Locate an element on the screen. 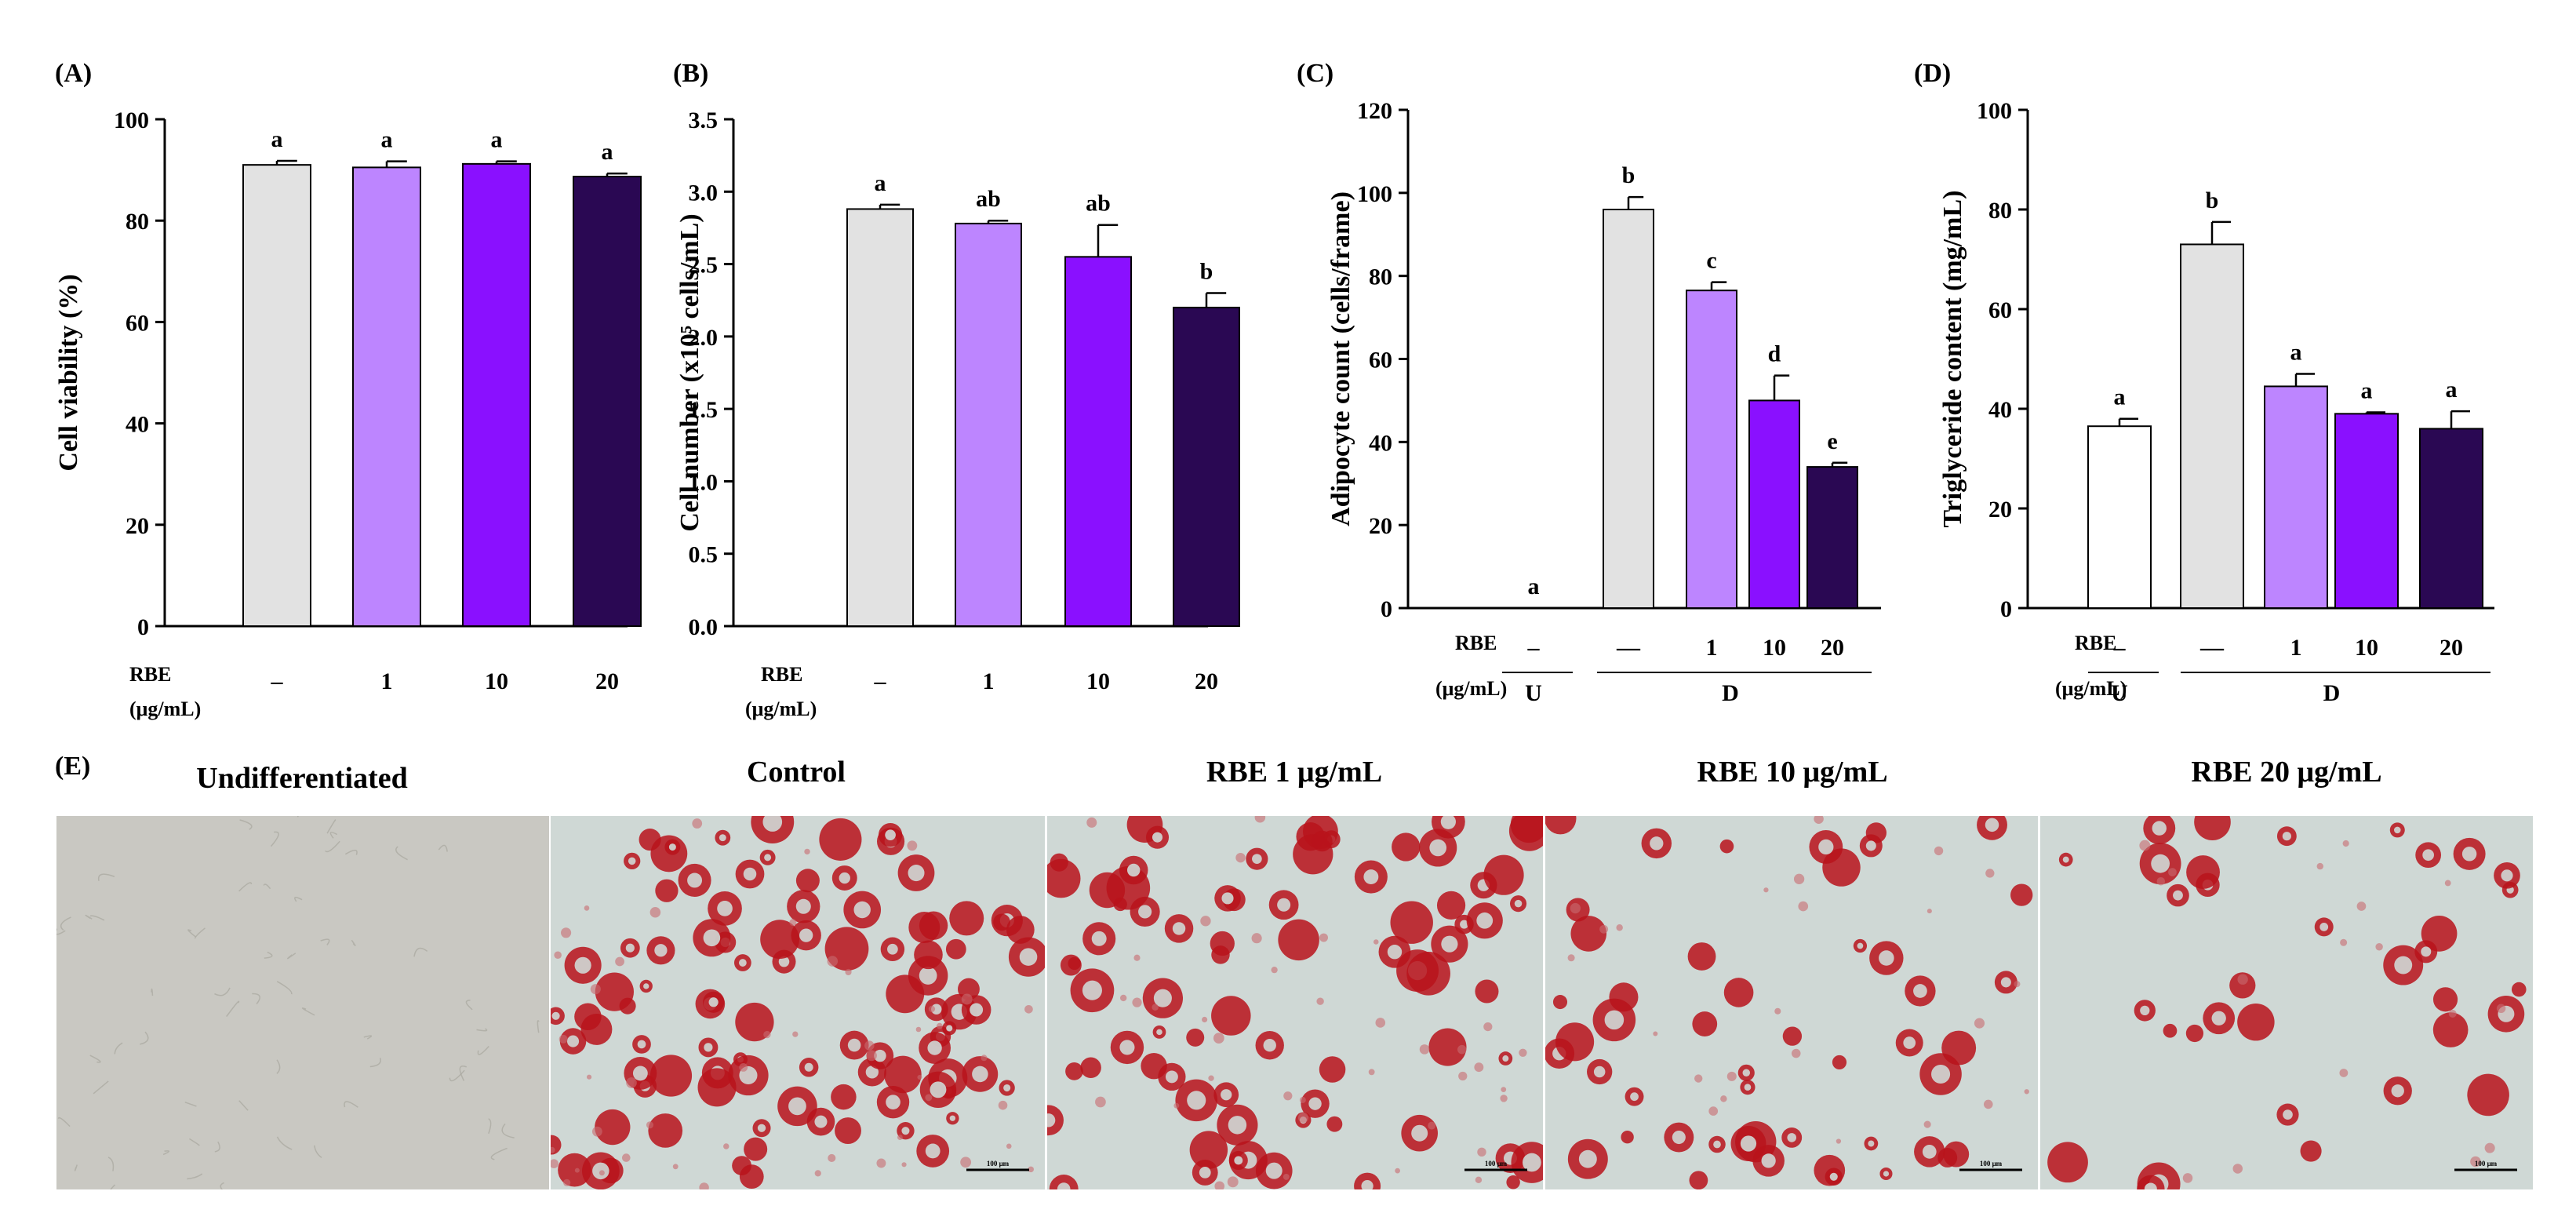 This screenshot has height=1224, width=2576. panel-label-e: (E) is located at coordinates (73, 766).